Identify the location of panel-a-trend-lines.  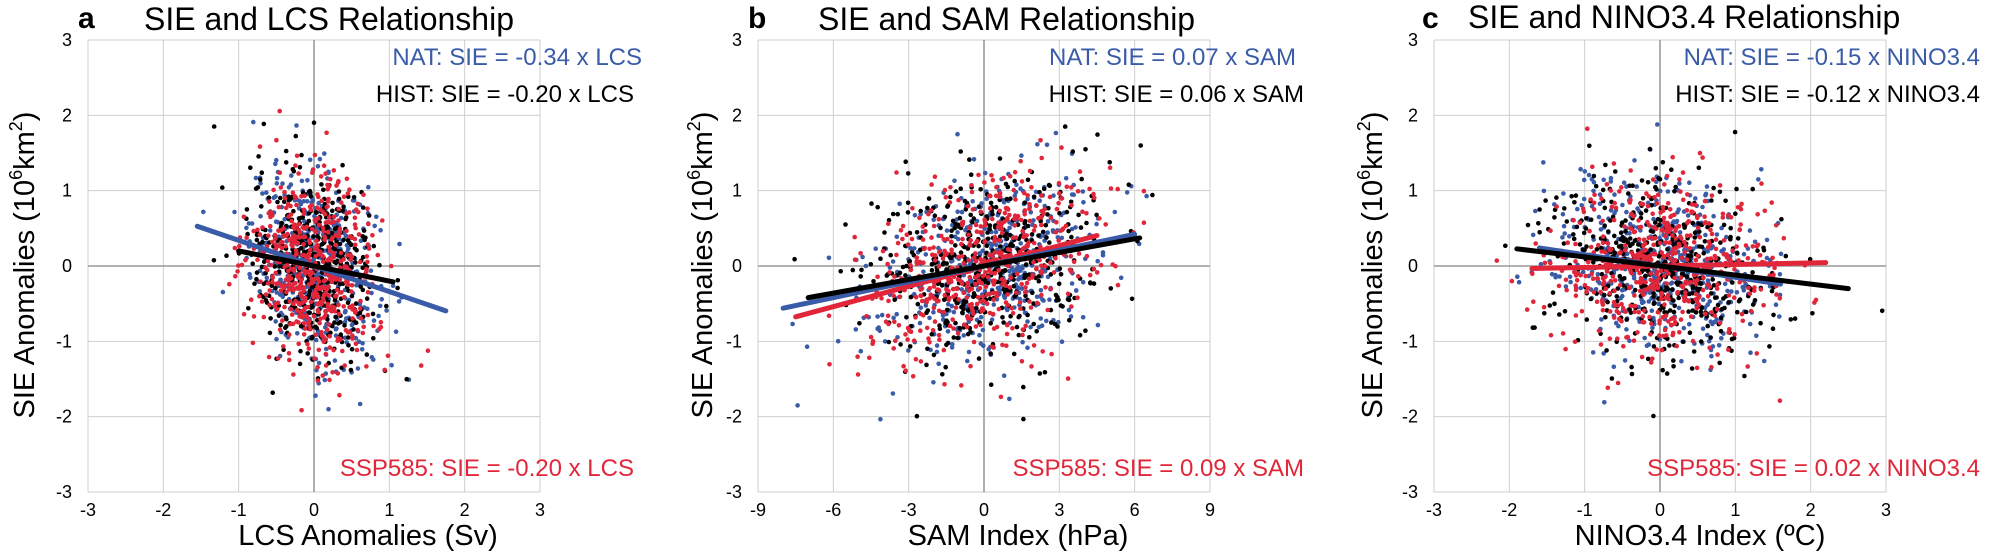
(321, 268).